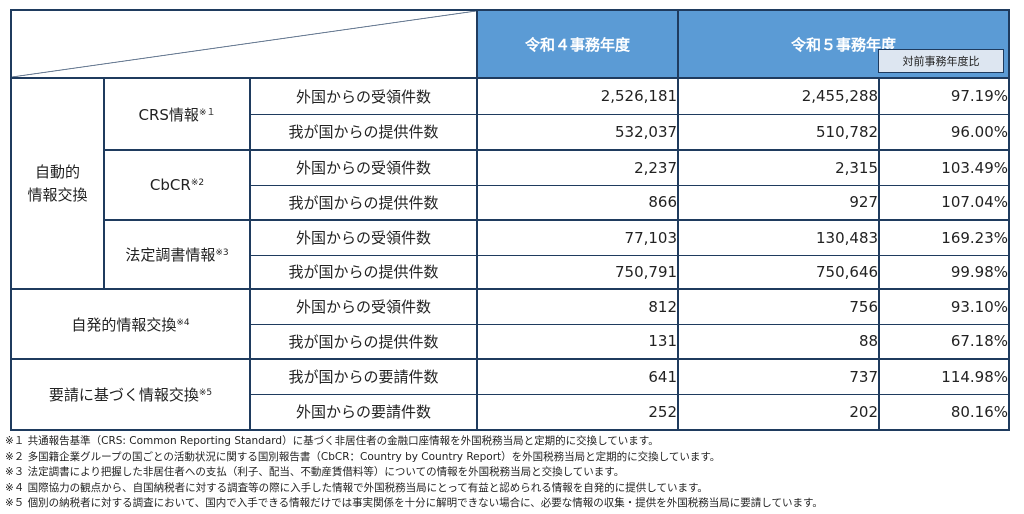 The height and width of the screenshot is (514, 1024). I want to click on row-r4-value: 252, so click(578, 412).